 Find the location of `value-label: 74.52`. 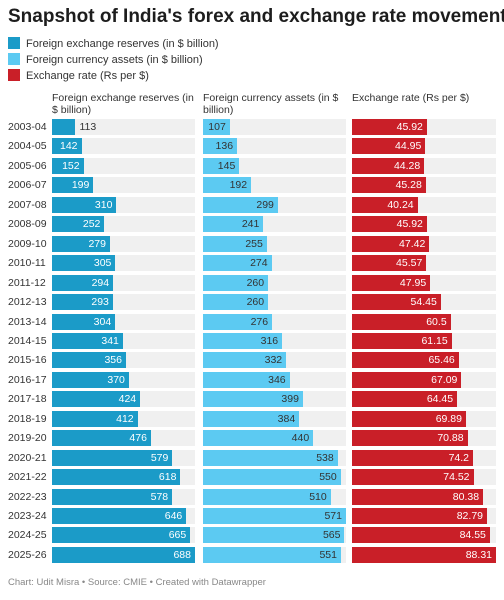

value-label: 74.52 is located at coordinates (456, 477).